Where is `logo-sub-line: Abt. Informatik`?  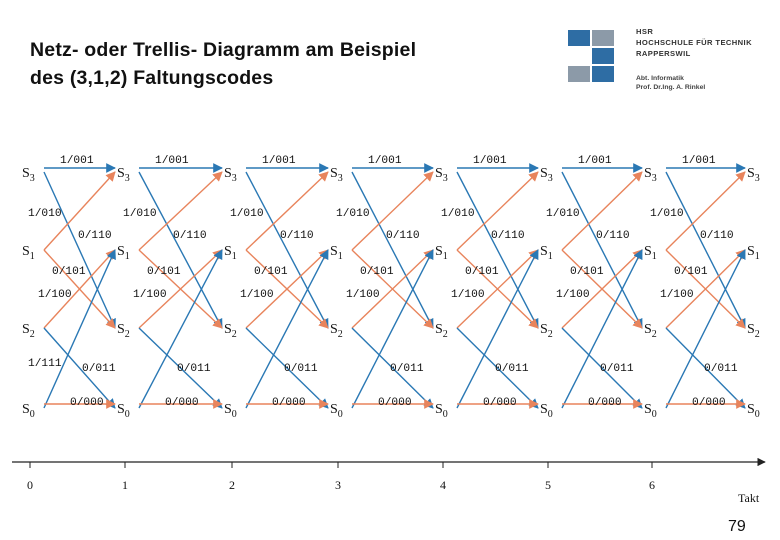
logo-sub-line: Abt. Informatik is located at coordinates (660, 78).